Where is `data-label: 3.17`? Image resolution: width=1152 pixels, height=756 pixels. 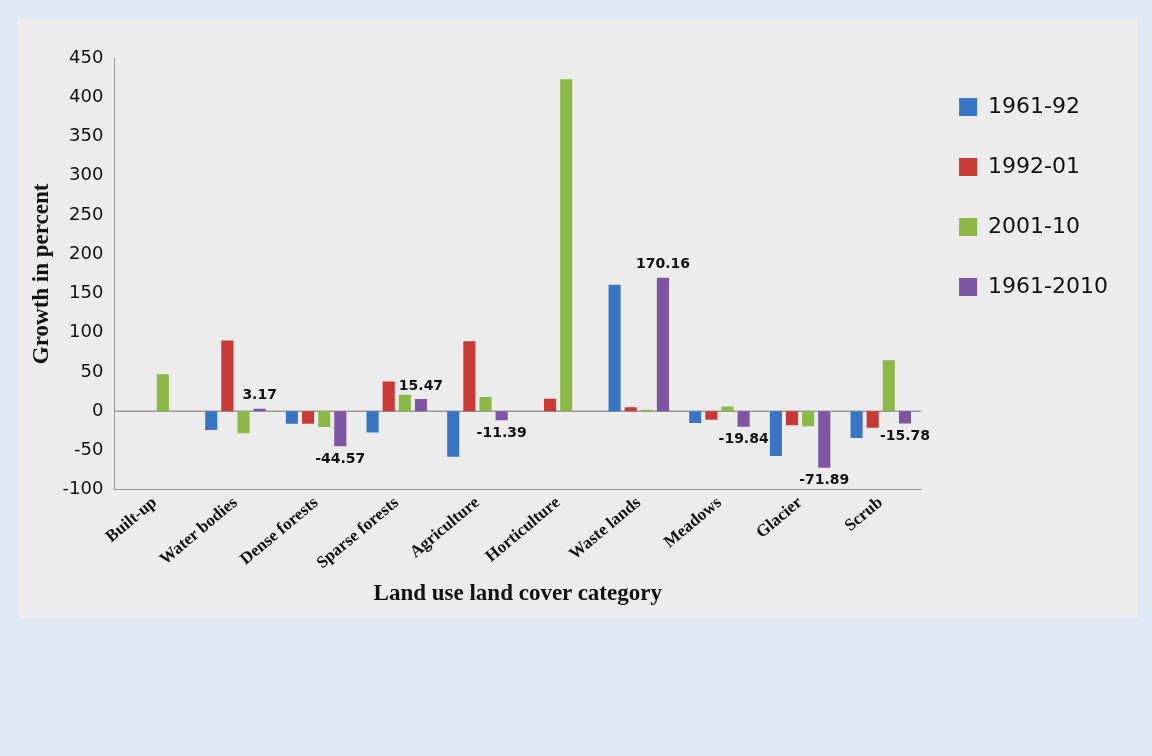 data-label: 3.17 is located at coordinates (259, 394).